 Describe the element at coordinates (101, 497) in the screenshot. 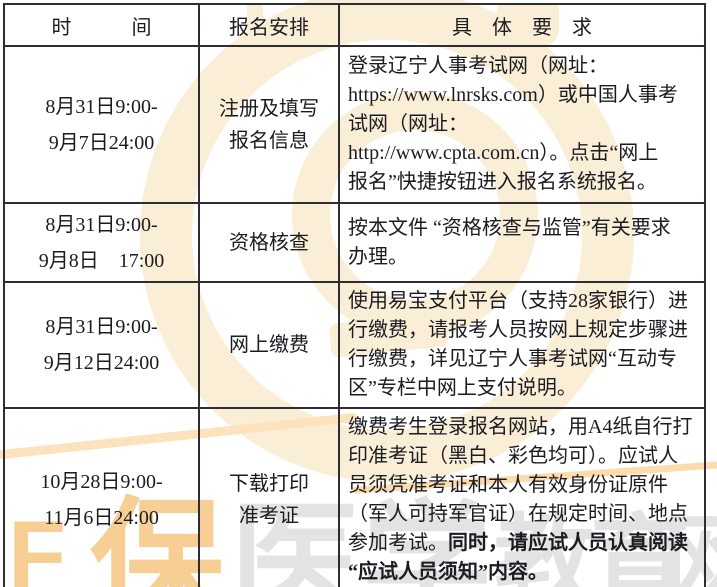

I see `time-cell: 10月28日9:00- 11月6日24:00` at that location.